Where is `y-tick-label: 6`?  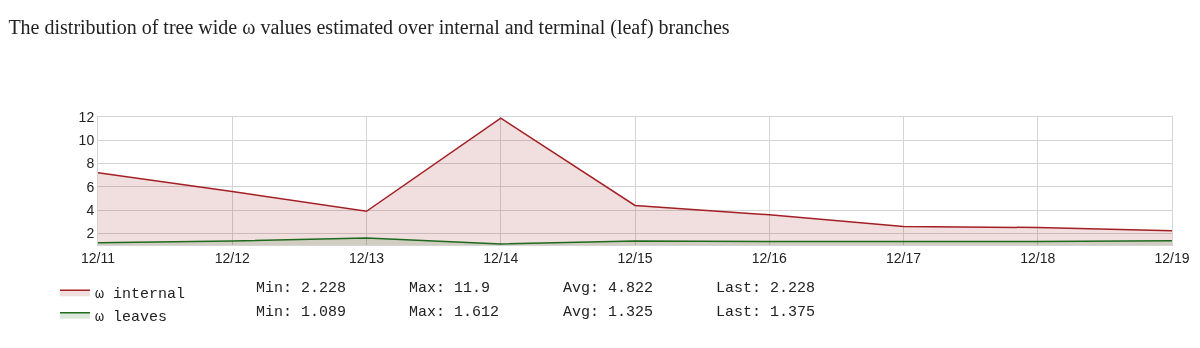 y-tick-label: 6 is located at coordinates (90, 186).